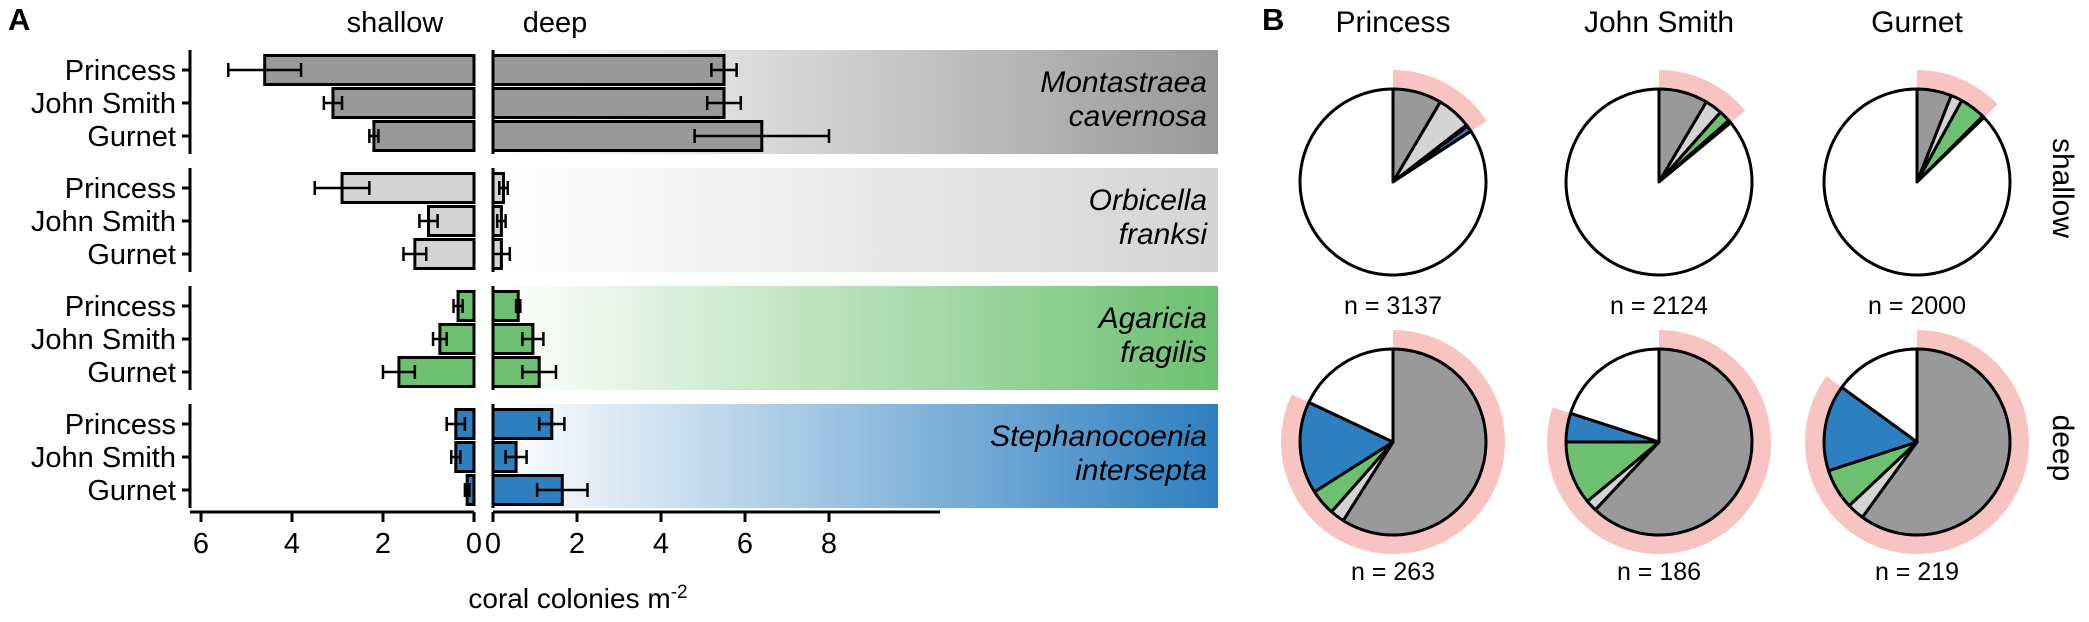 The height and width of the screenshot is (622, 2089). Describe the element at coordinates (1917, 306) in the screenshot. I see `pie-n-label: n = 2000` at that location.